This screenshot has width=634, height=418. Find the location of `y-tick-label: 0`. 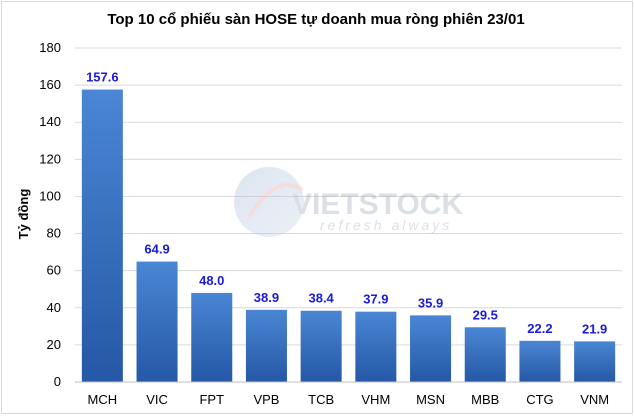

y-tick-label: 0 is located at coordinates (57, 381).